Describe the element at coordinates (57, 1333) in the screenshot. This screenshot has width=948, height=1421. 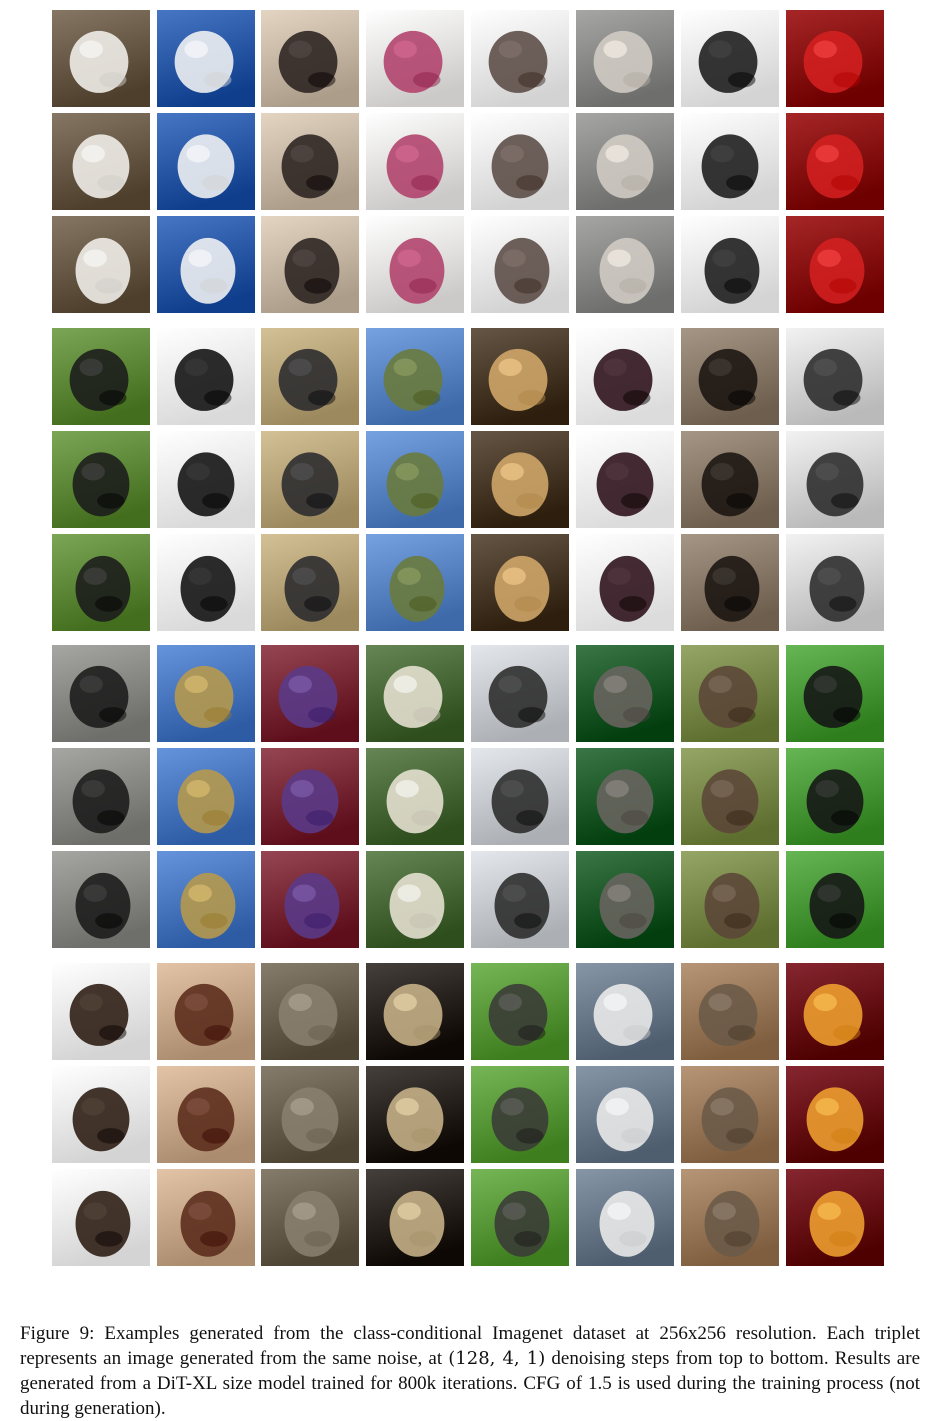
I see `caption-label: Figure 9:` at that location.